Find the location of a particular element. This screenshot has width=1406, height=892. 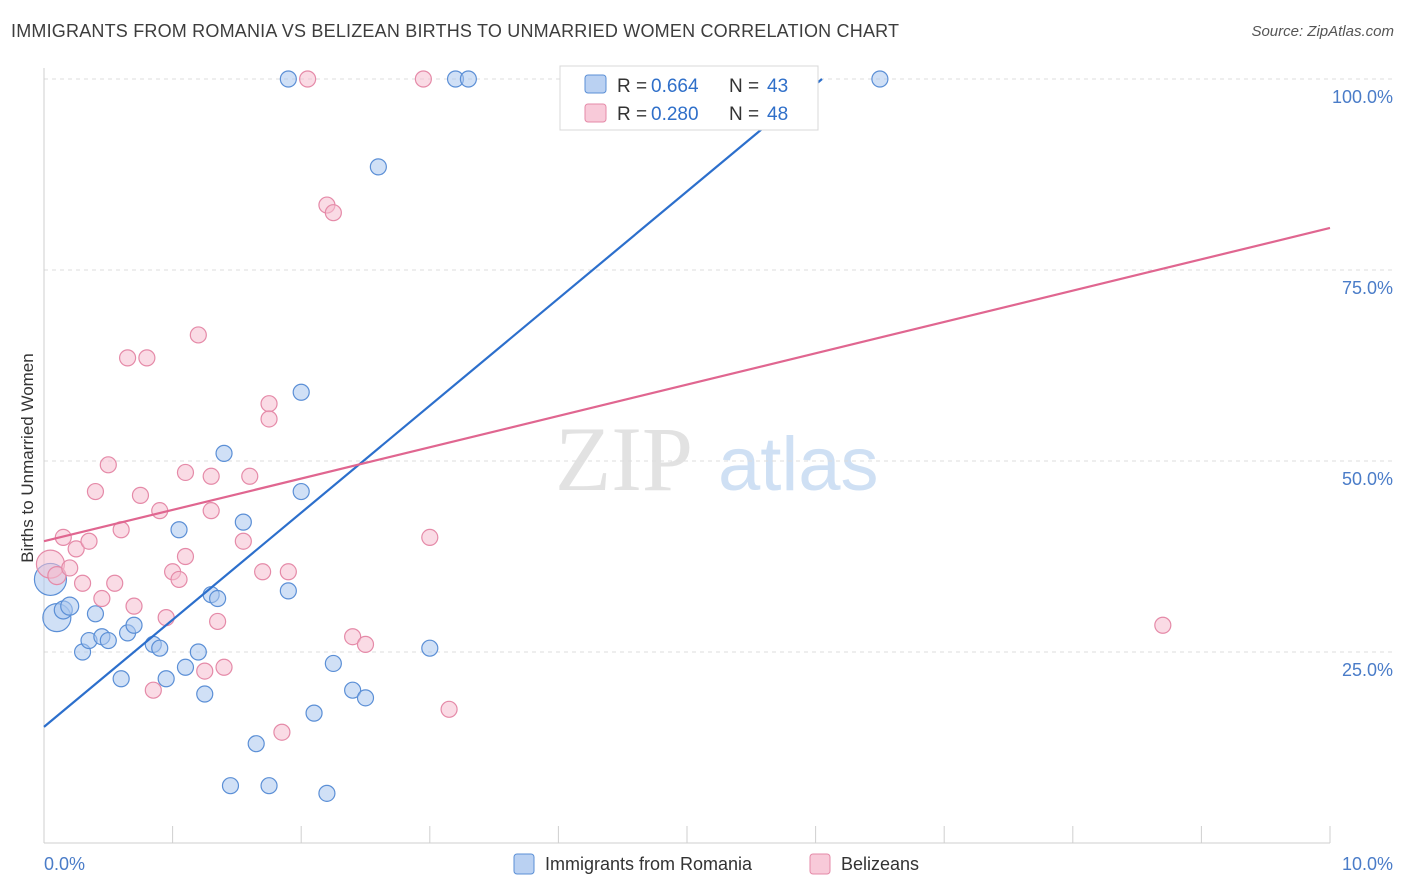

legend-n-value-romania: 43 is located at coordinates (777, 86).